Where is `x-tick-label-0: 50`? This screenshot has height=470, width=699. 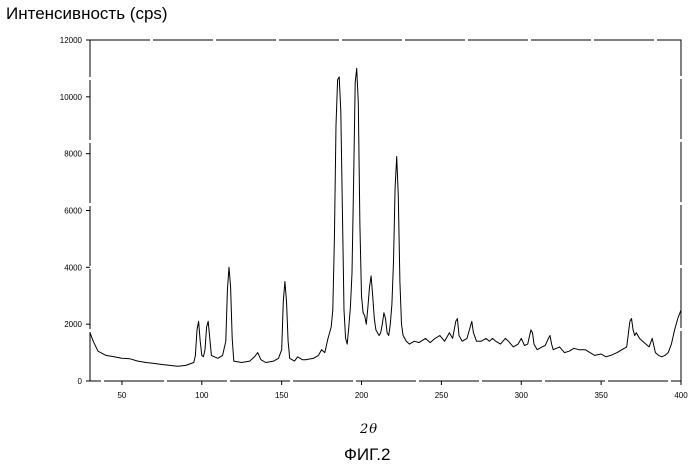 x-tick-label-0: 50 is located at coordinates (121, 395).